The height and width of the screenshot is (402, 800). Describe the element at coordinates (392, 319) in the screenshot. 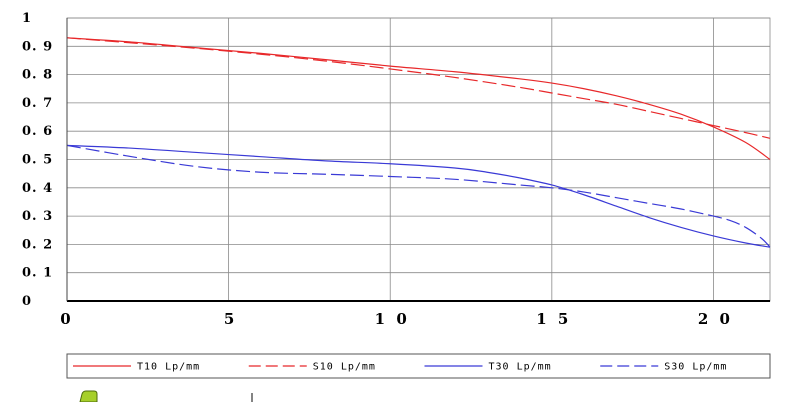

I see `x-tick-label: 1 0` at that location.